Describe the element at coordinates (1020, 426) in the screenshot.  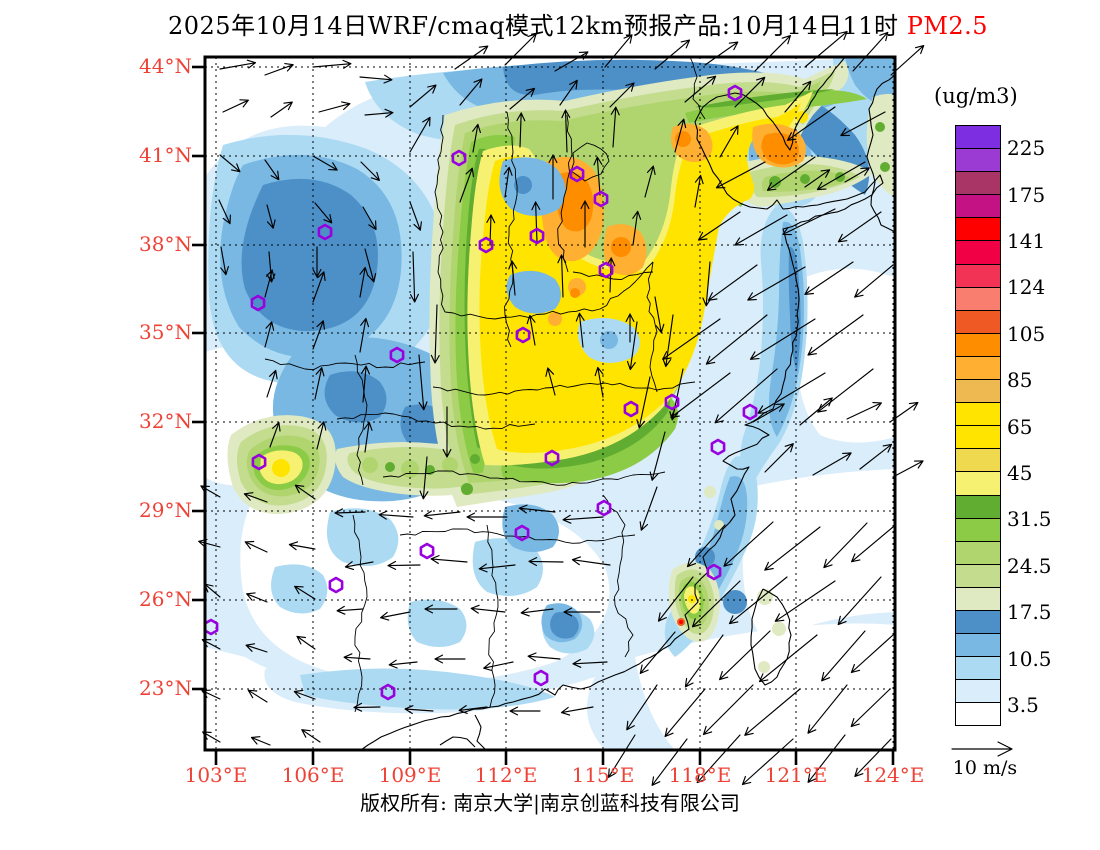
I see `colorbar-tick-label: 65` at that location.